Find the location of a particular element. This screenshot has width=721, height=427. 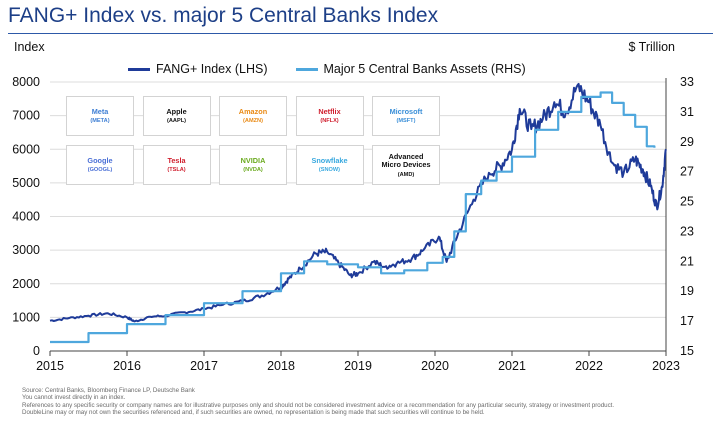

legend-item-fang: FANG+ Index (LHS) is located at coordinates (198, 69).